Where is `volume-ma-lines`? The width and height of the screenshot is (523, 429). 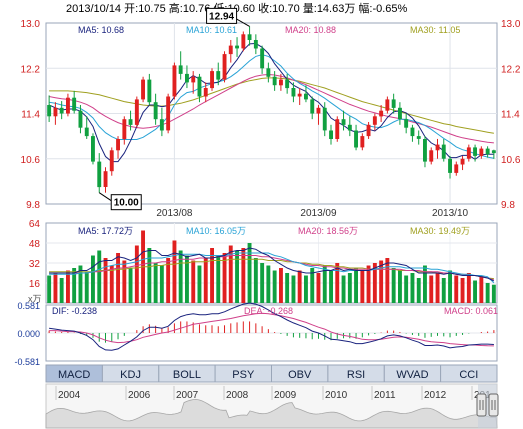 volume-ma-lines is located at coordinates (272, 265).